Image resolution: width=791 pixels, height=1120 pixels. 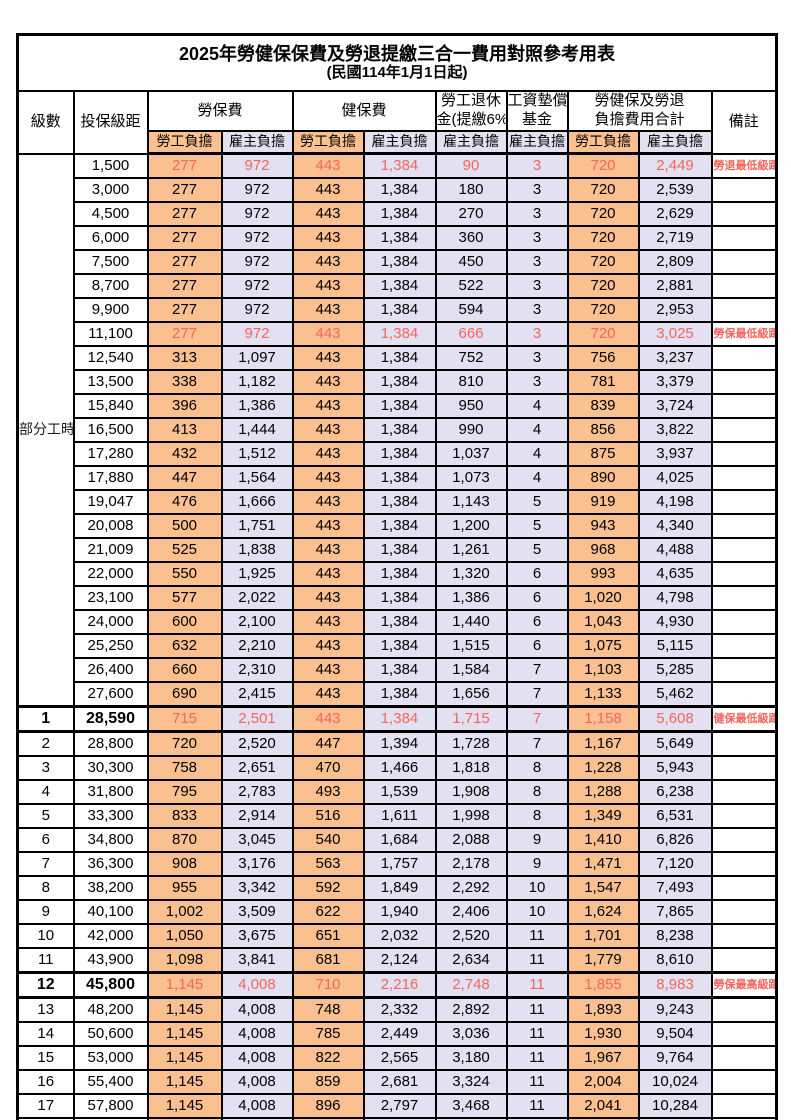 What do you see at coordinates (45, 936) in the screenshot?
I see `level-cell: 10` at bounding box center [45, 936].